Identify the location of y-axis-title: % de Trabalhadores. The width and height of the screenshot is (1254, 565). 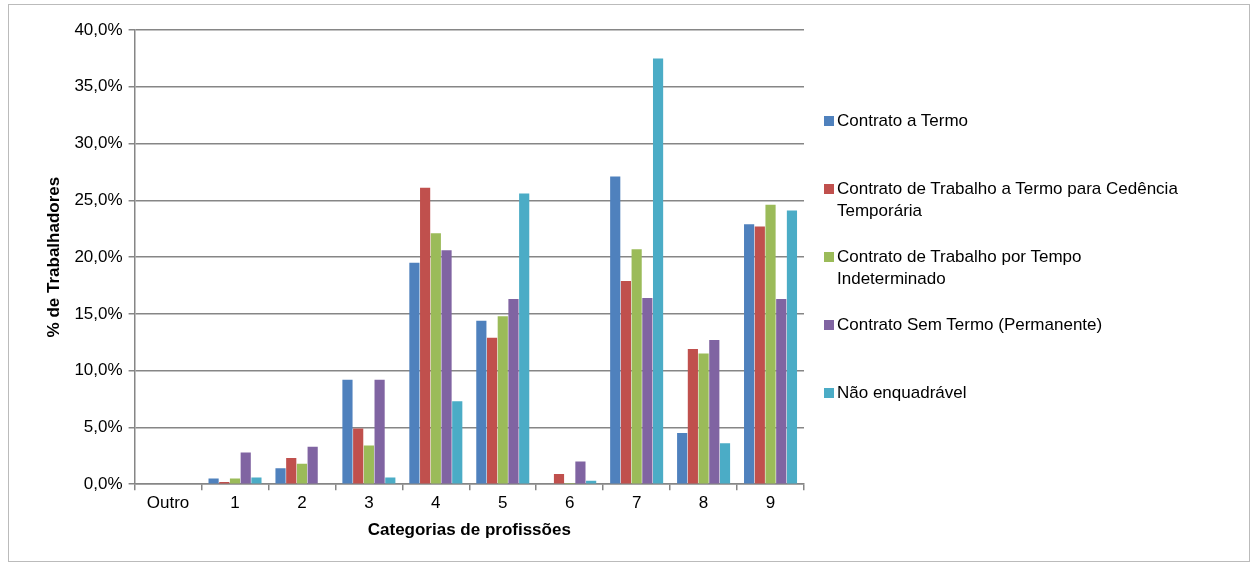
(53, 257).